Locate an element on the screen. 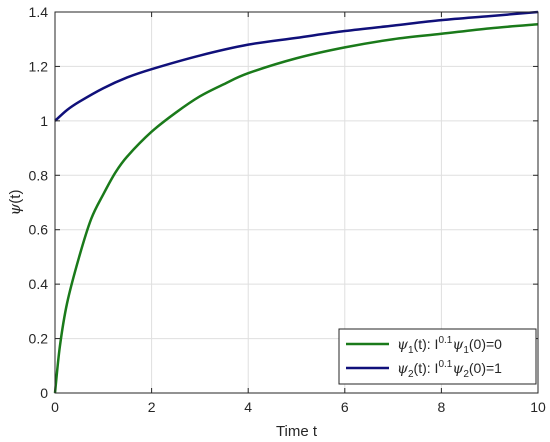 This screenshot has width=550, height=442. x-tick-label: 6 is located at coordinates (345, 407).